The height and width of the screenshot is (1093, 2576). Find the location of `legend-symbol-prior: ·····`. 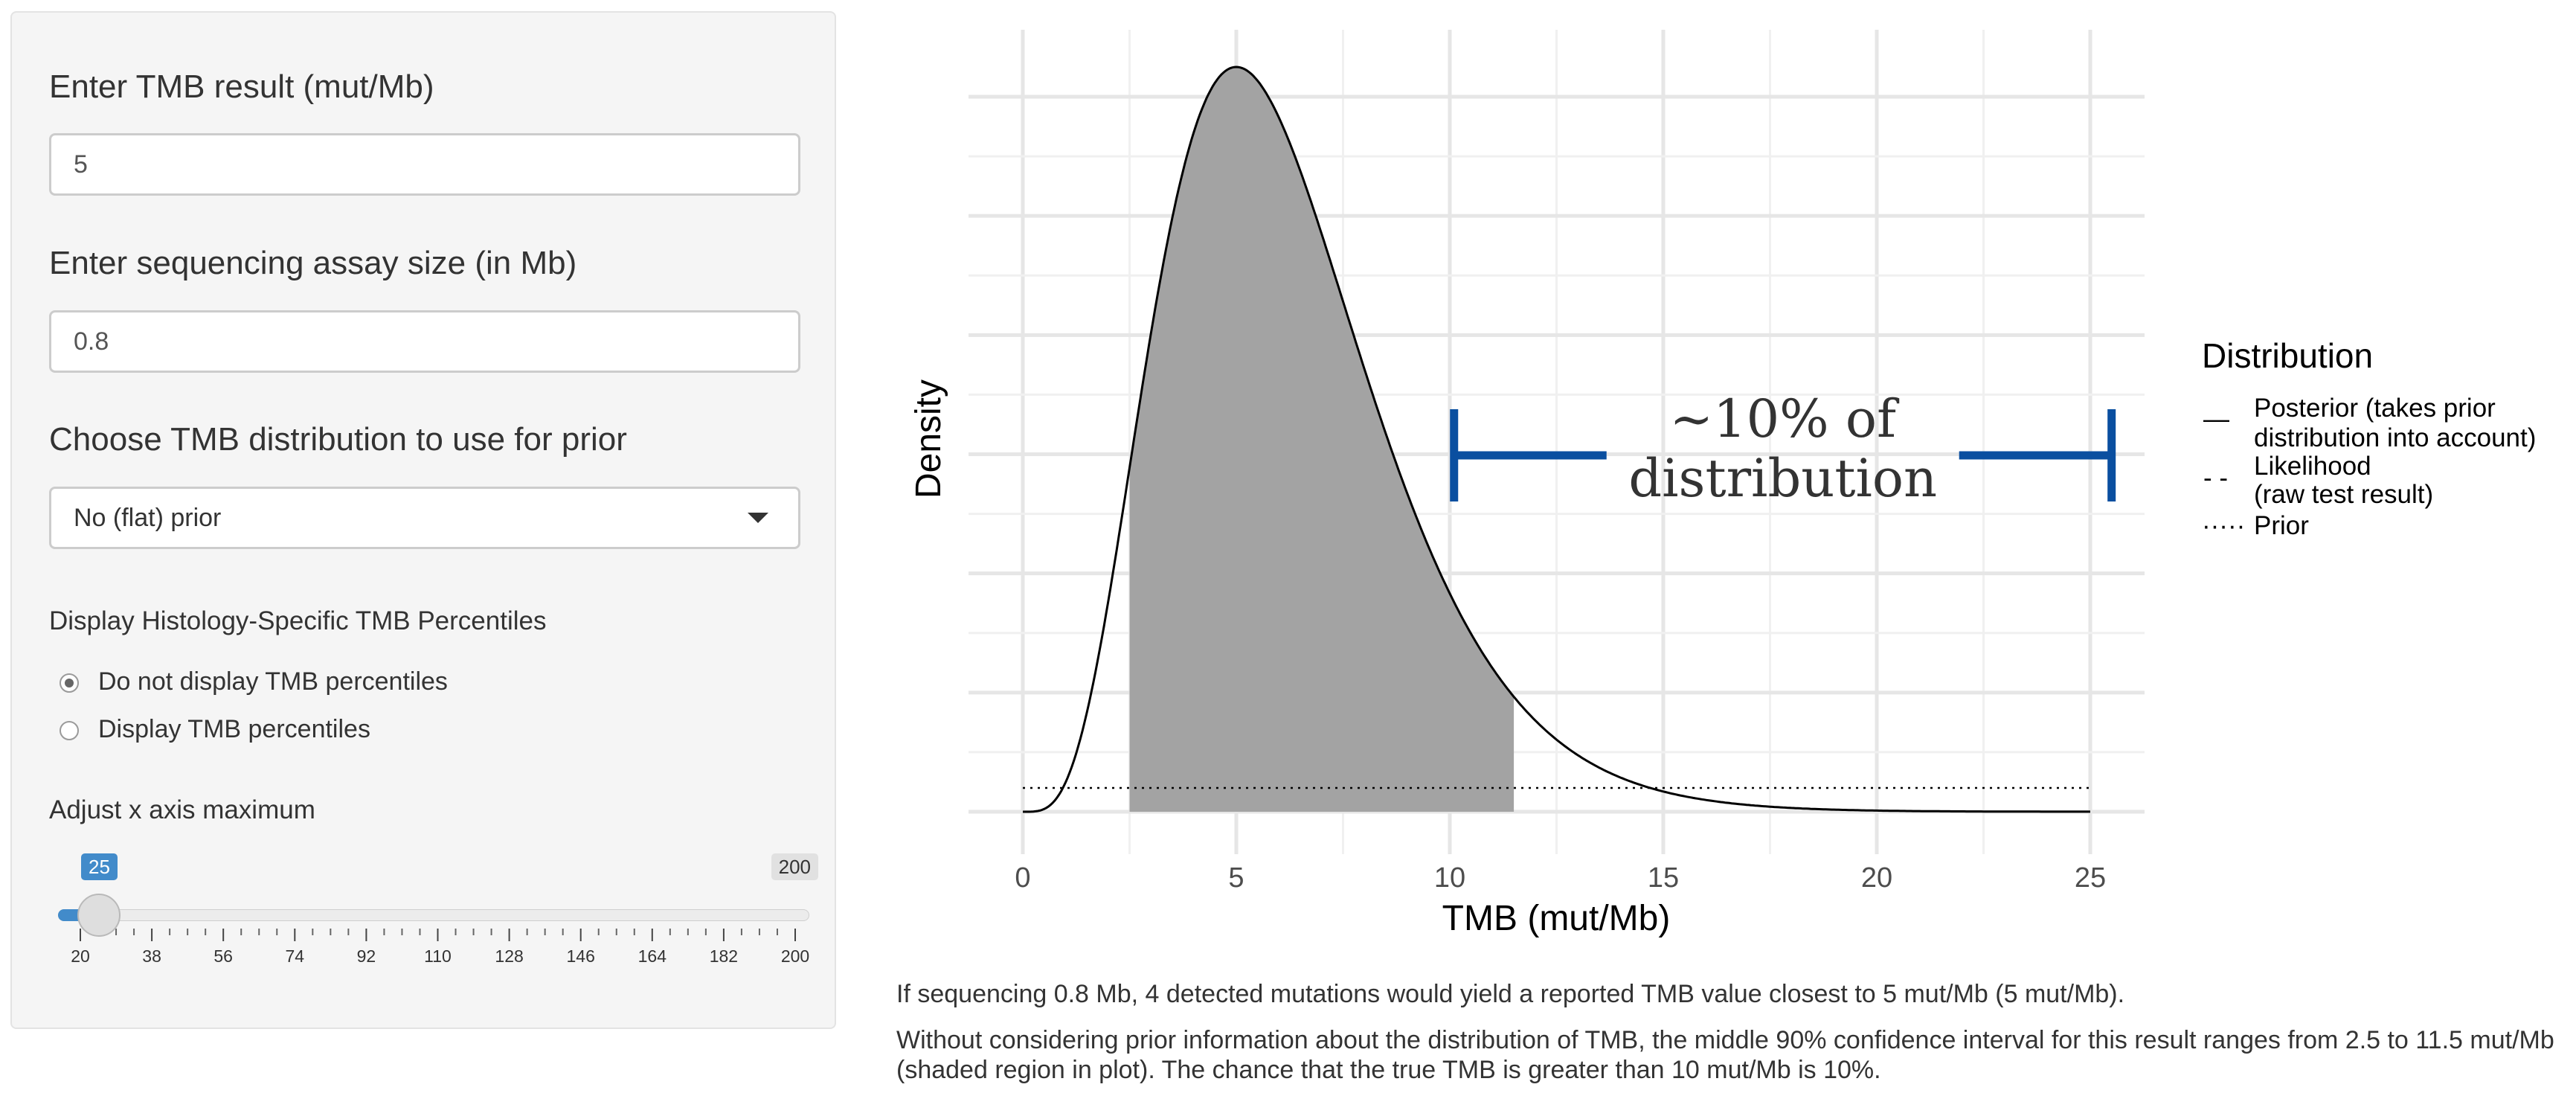

legend-symbol-prior: ····· is located at coordinates (2223, 525).